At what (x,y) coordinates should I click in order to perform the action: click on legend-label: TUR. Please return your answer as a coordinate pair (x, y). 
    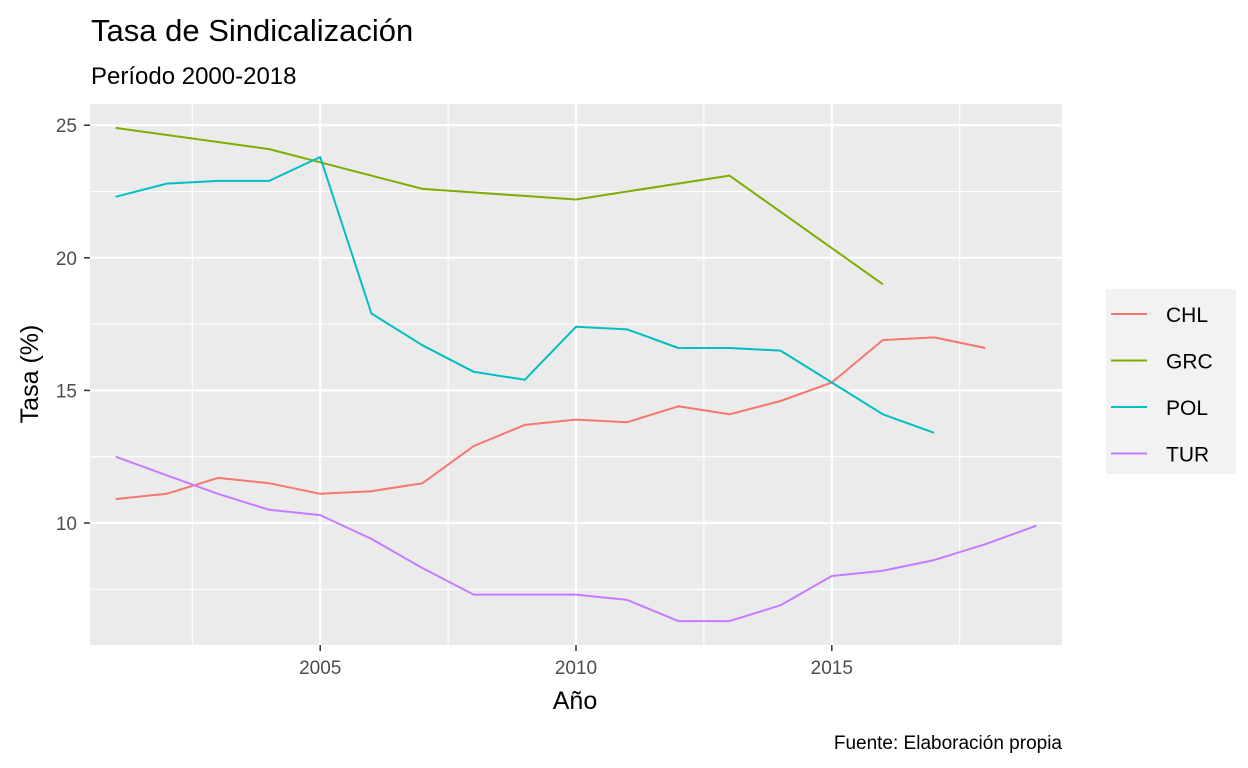
    Looking at the image, I should click on (1187, 455).